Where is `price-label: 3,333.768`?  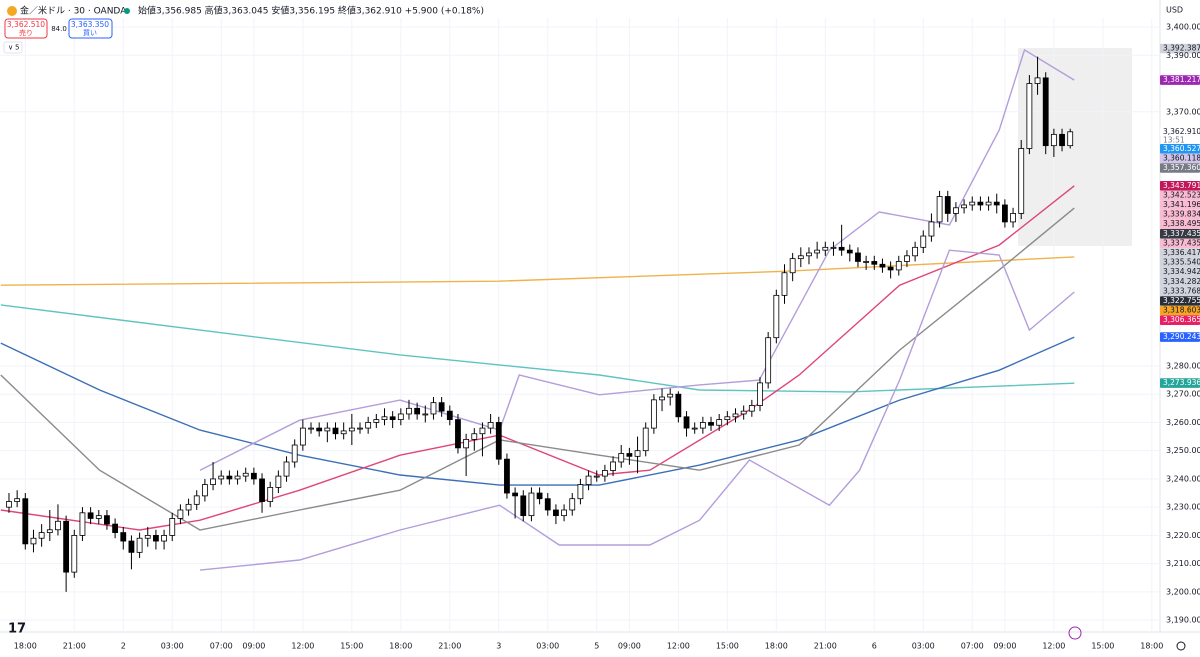 price-label: 3,333.768 is located at coordinates (1181, 290).